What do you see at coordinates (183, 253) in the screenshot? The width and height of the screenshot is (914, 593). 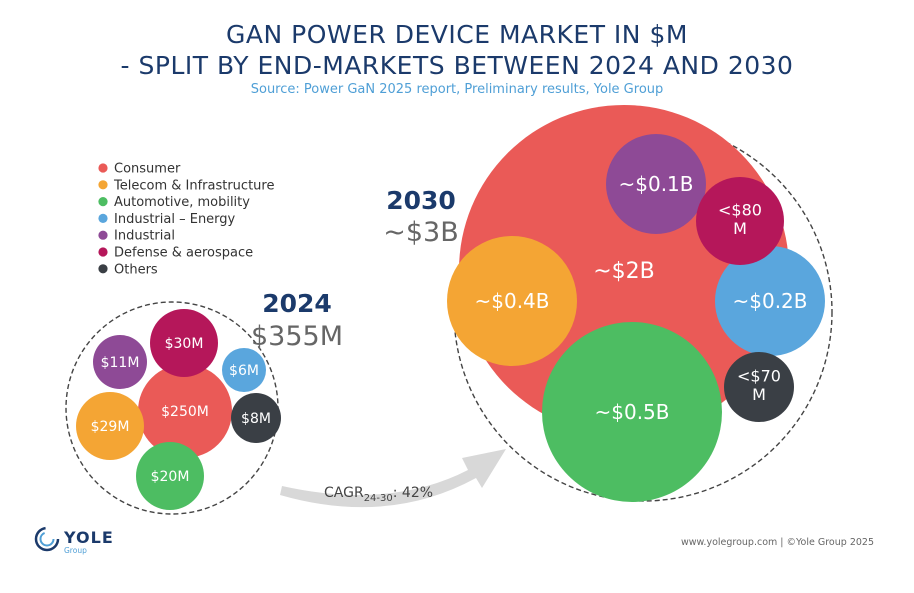 I see `legend-label-defense-aerospace: Defense & aerospace` at bounding box center [183, 253].